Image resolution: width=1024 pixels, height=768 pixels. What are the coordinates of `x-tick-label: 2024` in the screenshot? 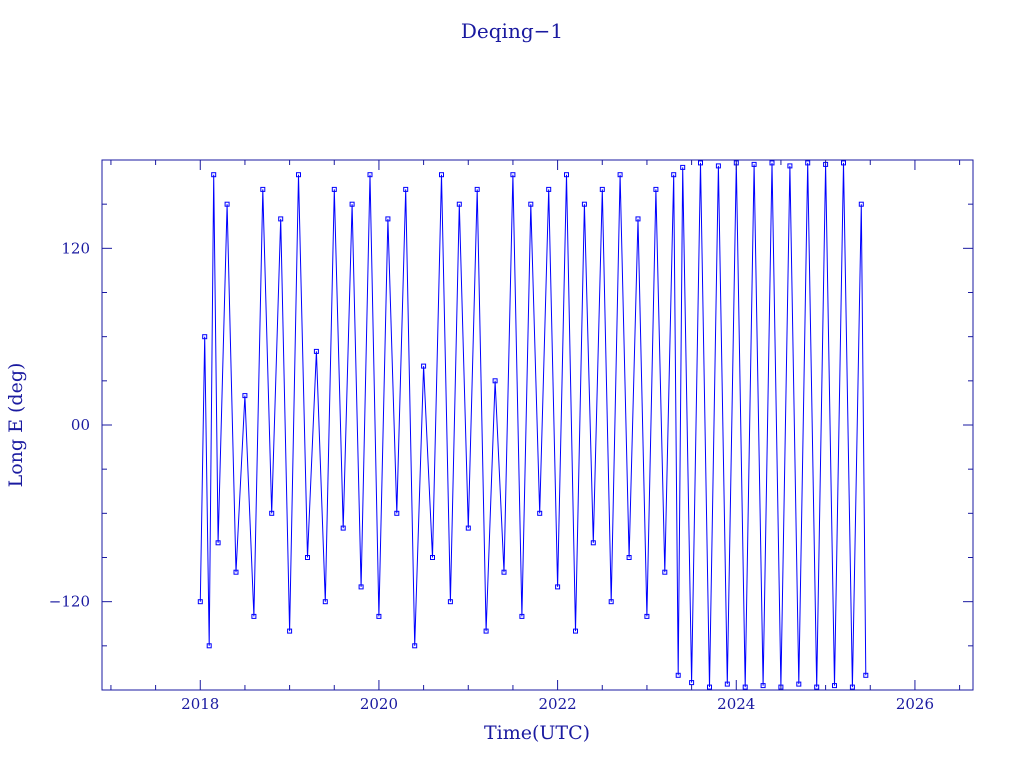 It's located at (736, 704).